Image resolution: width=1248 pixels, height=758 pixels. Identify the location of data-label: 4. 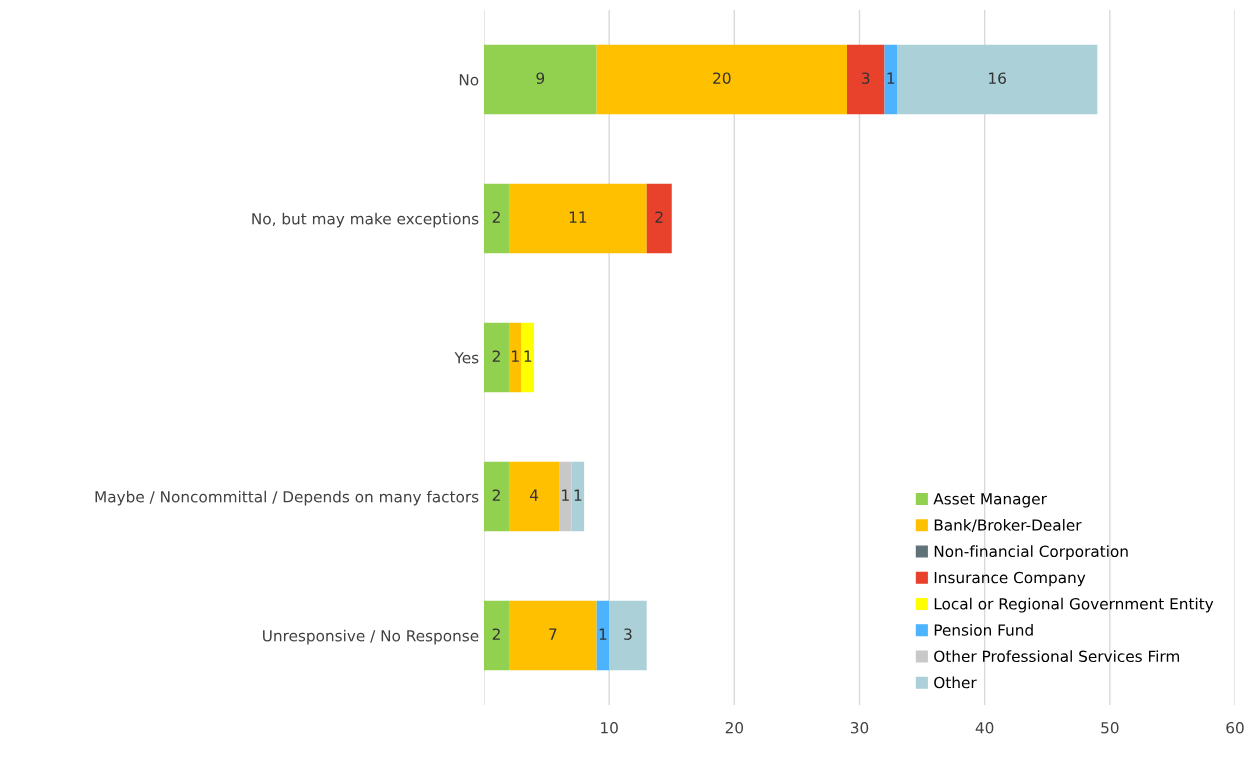
(534, 495).